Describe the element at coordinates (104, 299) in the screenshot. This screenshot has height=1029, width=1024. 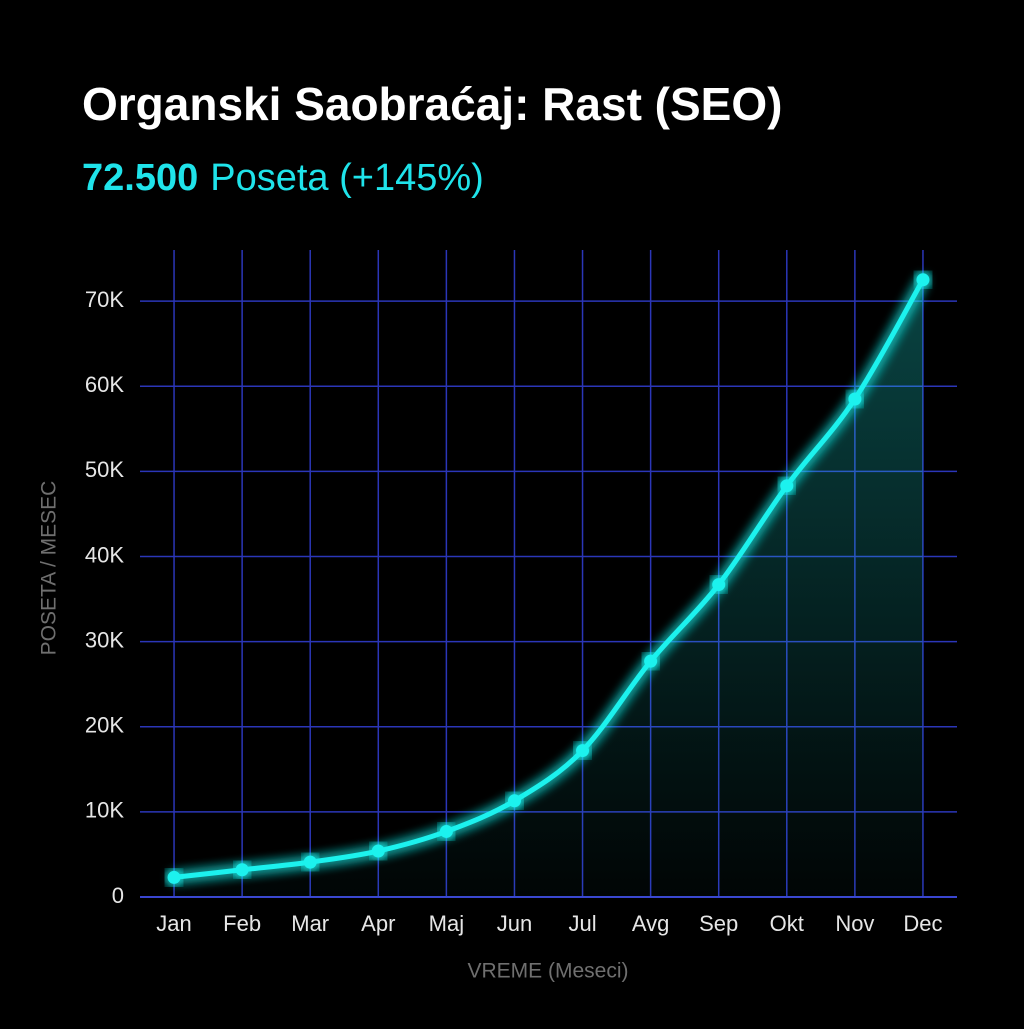
I see `y-tick-label: 70K` at that location.